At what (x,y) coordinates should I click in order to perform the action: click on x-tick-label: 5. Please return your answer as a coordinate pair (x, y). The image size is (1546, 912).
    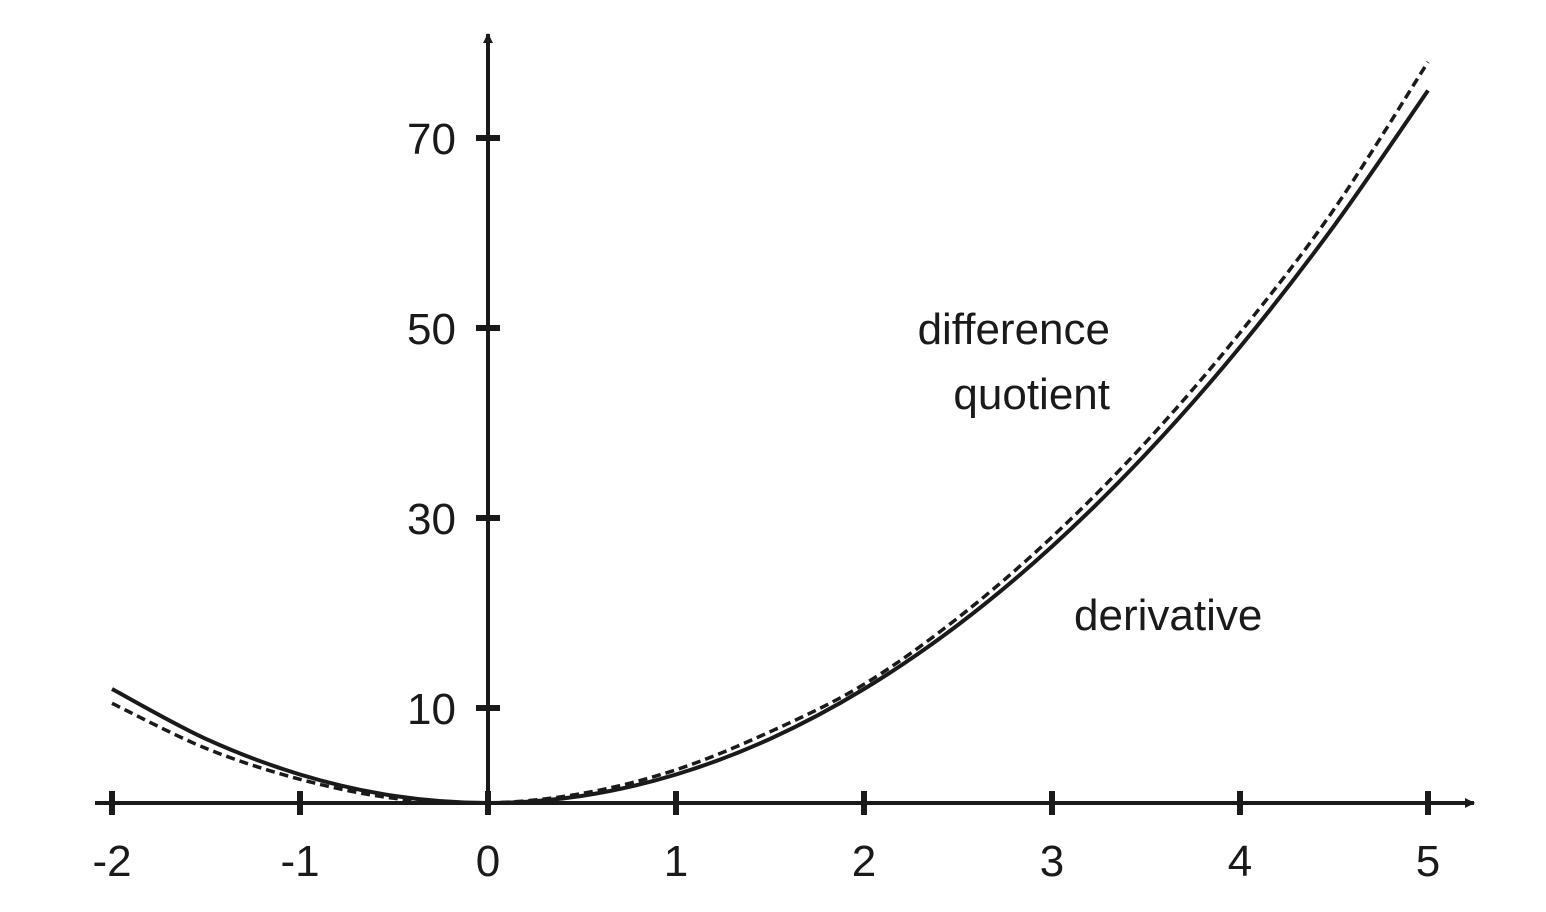
    Looking at the image, I should click on (1428, 861).